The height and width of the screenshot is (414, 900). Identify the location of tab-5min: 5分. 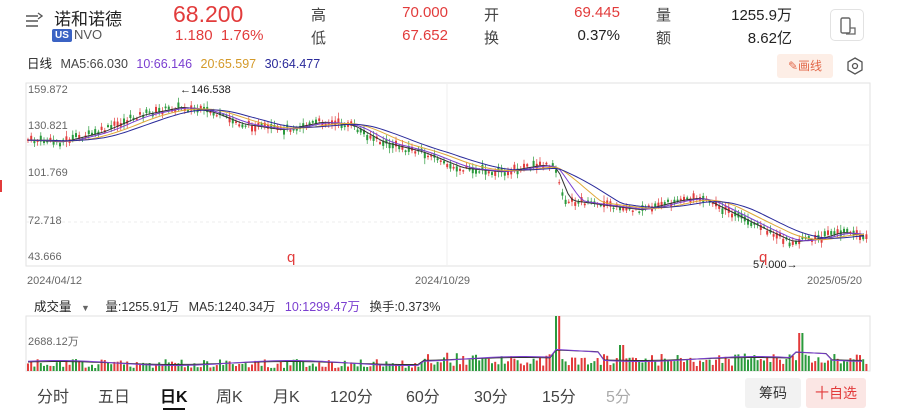
(618, 397).